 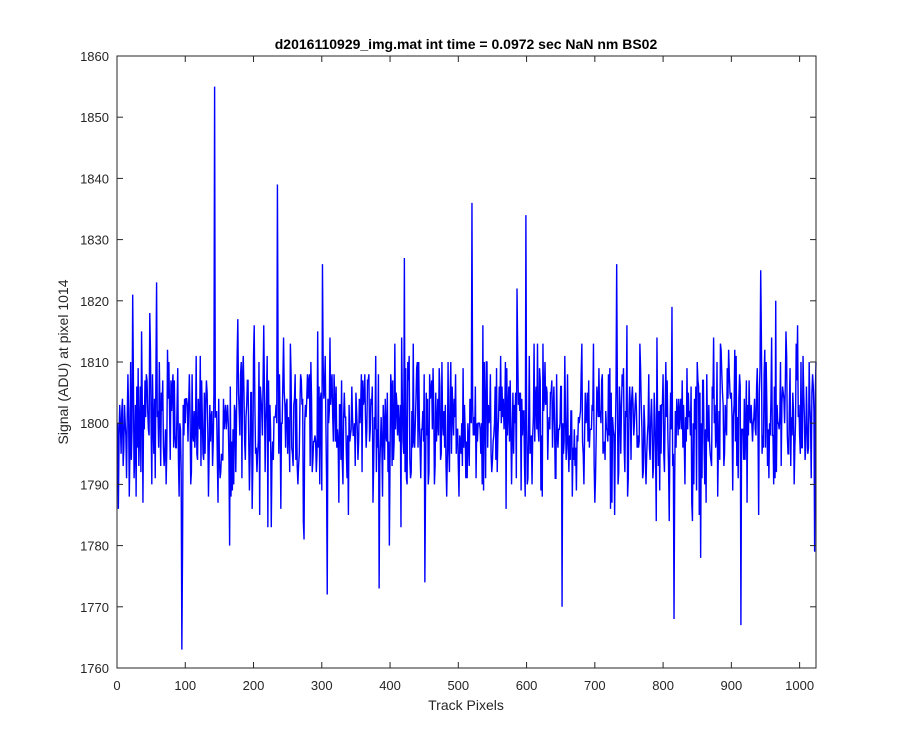 What do you see at coordinates (94, 546) in the screenshot?
I see `y-tick-label: 1780` at bounding box center [94, 546].